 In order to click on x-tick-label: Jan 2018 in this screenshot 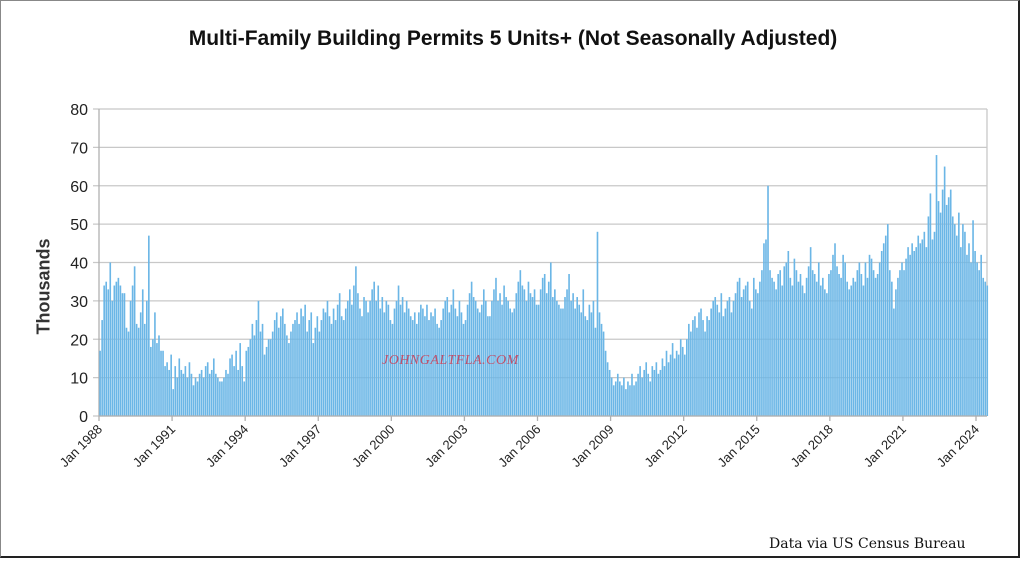, I will do `click(812, 446)`.